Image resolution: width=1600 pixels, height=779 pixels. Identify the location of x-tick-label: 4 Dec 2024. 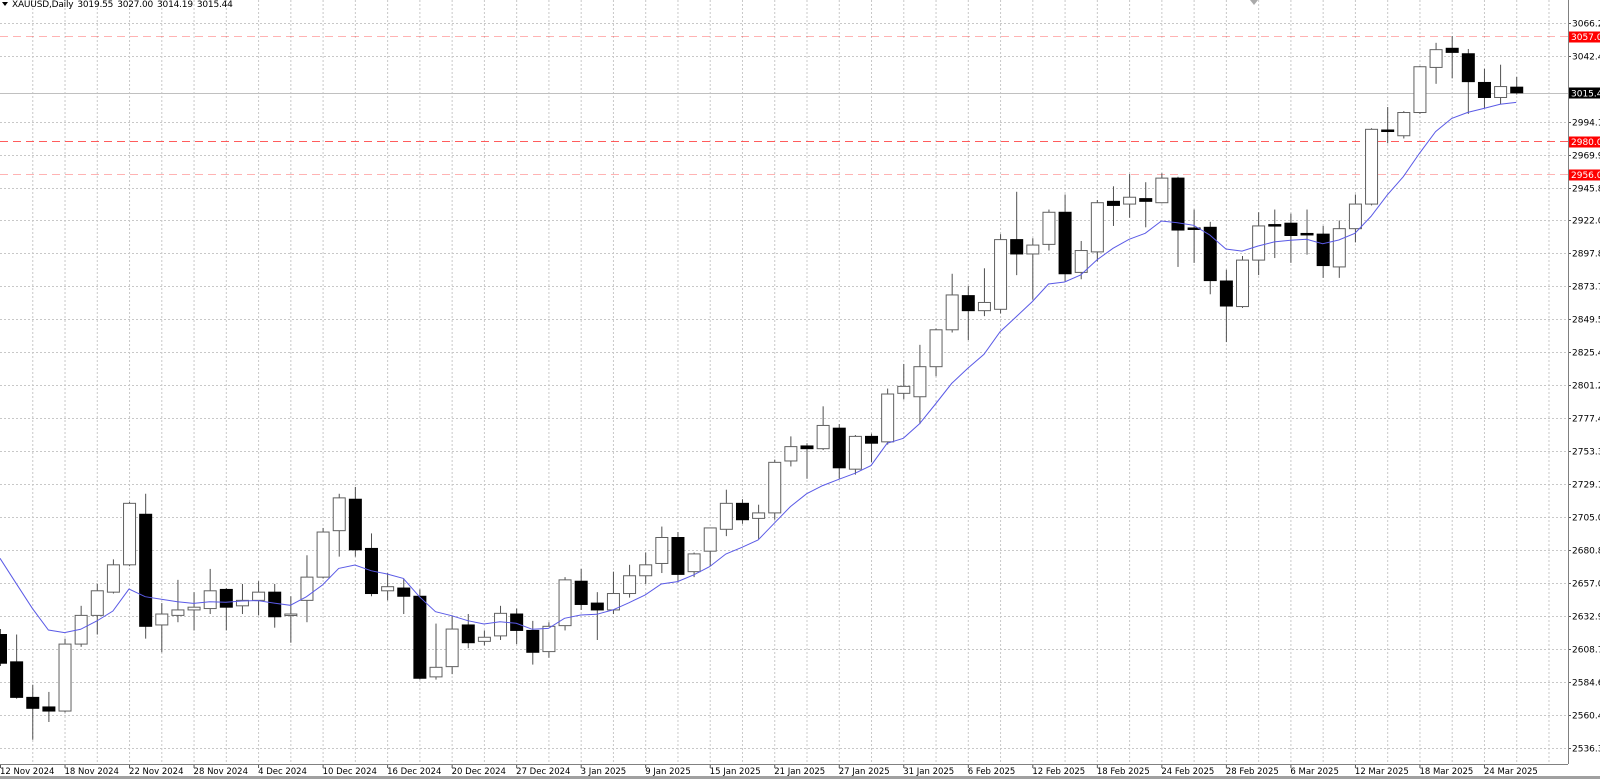
(282, 772).